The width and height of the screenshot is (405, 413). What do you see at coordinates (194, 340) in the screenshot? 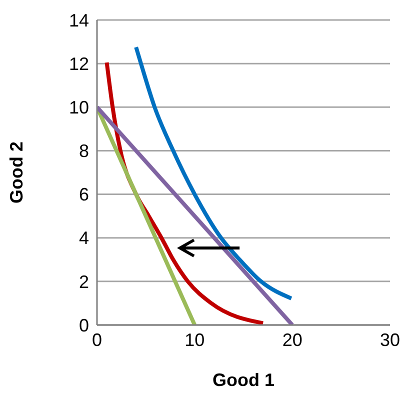
I see `x-tick-label: 10` at bounding box center [194, 340].